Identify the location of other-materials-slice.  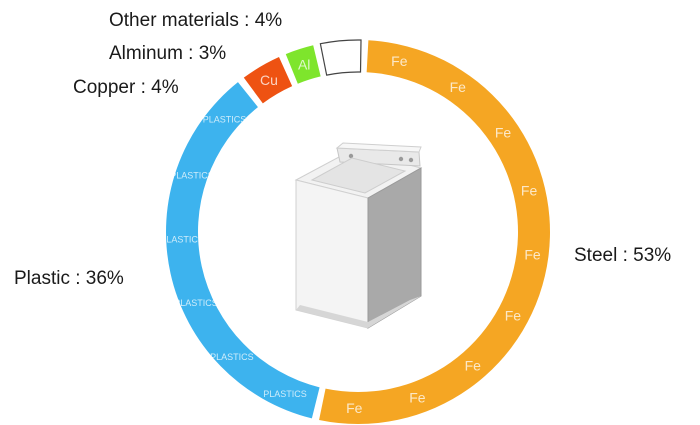
(340, 57).